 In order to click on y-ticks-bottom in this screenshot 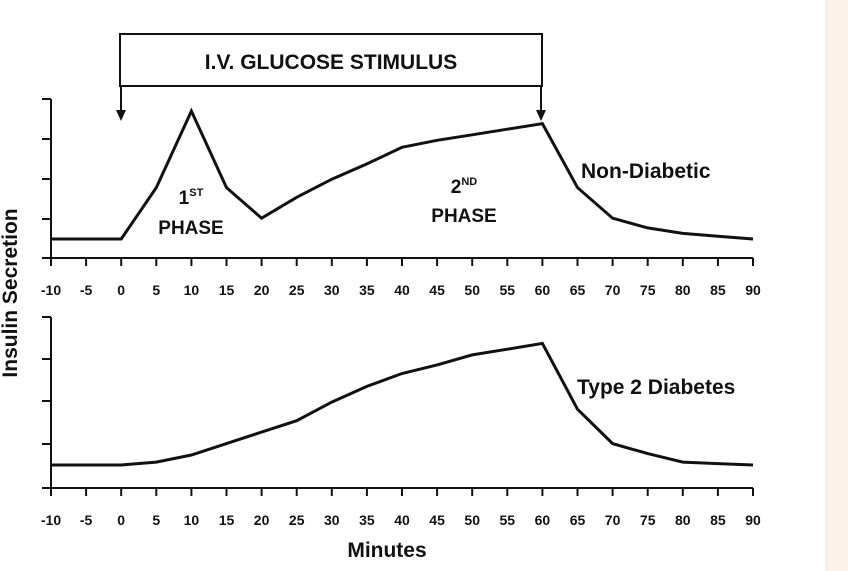, I will do `click(46, 402)`.